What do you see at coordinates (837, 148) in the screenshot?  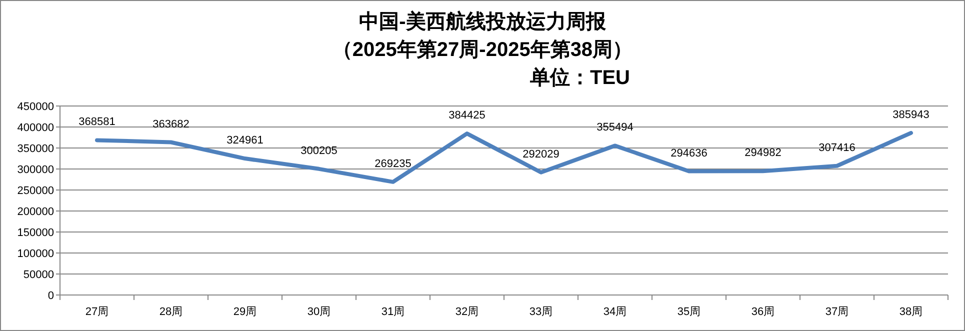 I see `data-label: 307416` at bounding box center [837, 148].